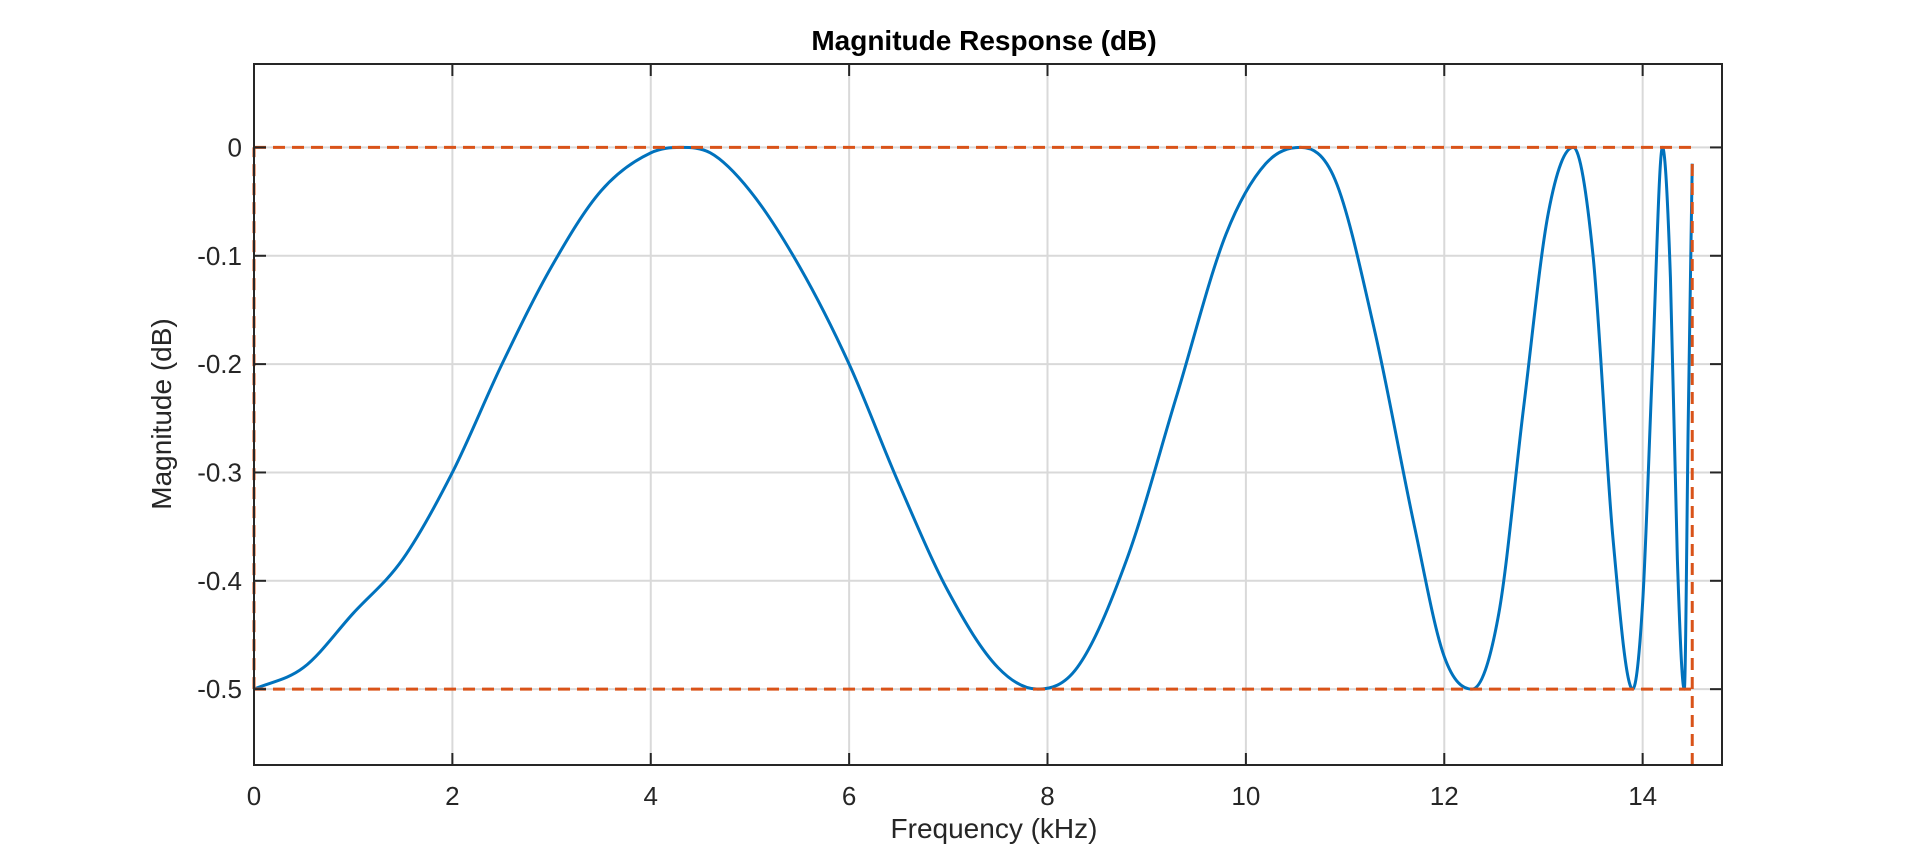  What do you see at coordinates (1444, 796) in the screenshot?
I see `x-tick-label: 12` at bounding box center [1444, 796].